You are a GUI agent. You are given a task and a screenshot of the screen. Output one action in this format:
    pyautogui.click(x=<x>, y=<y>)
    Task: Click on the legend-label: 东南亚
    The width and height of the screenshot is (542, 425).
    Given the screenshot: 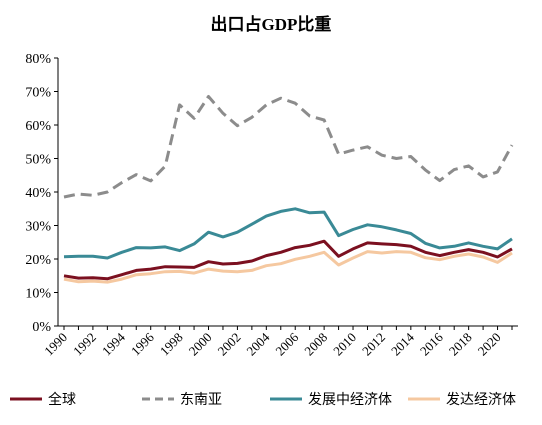 What is the action you would take?
    pyautogui.click(x=201, y=400)
    